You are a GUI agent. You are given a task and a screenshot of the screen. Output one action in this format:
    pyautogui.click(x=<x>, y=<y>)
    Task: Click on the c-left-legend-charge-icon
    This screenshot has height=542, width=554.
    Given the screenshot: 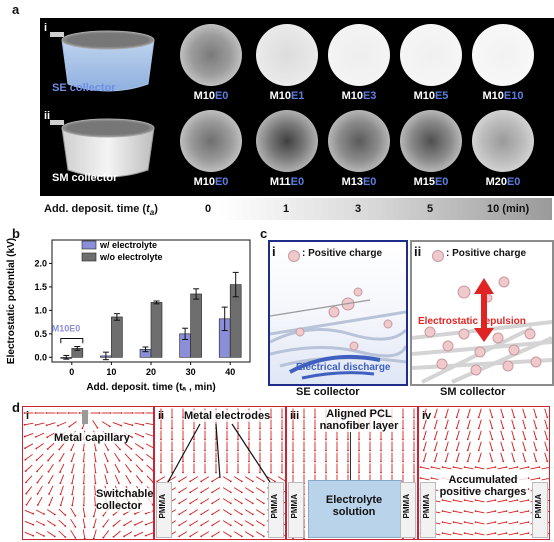 What is the action you would take?
    pyautogui.click(x=294, y=256)
    